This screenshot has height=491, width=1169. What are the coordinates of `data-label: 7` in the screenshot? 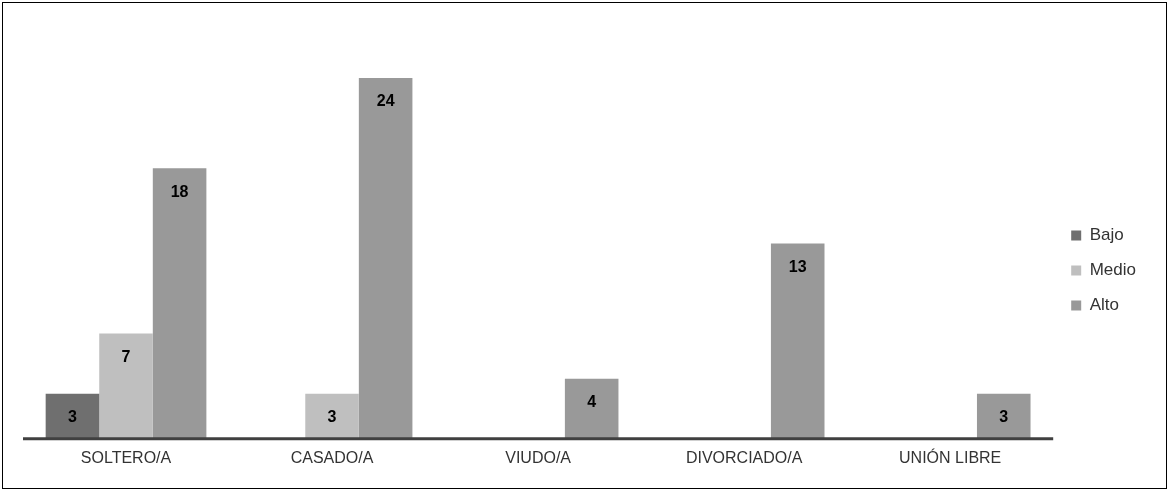 It's located at (126, 356).